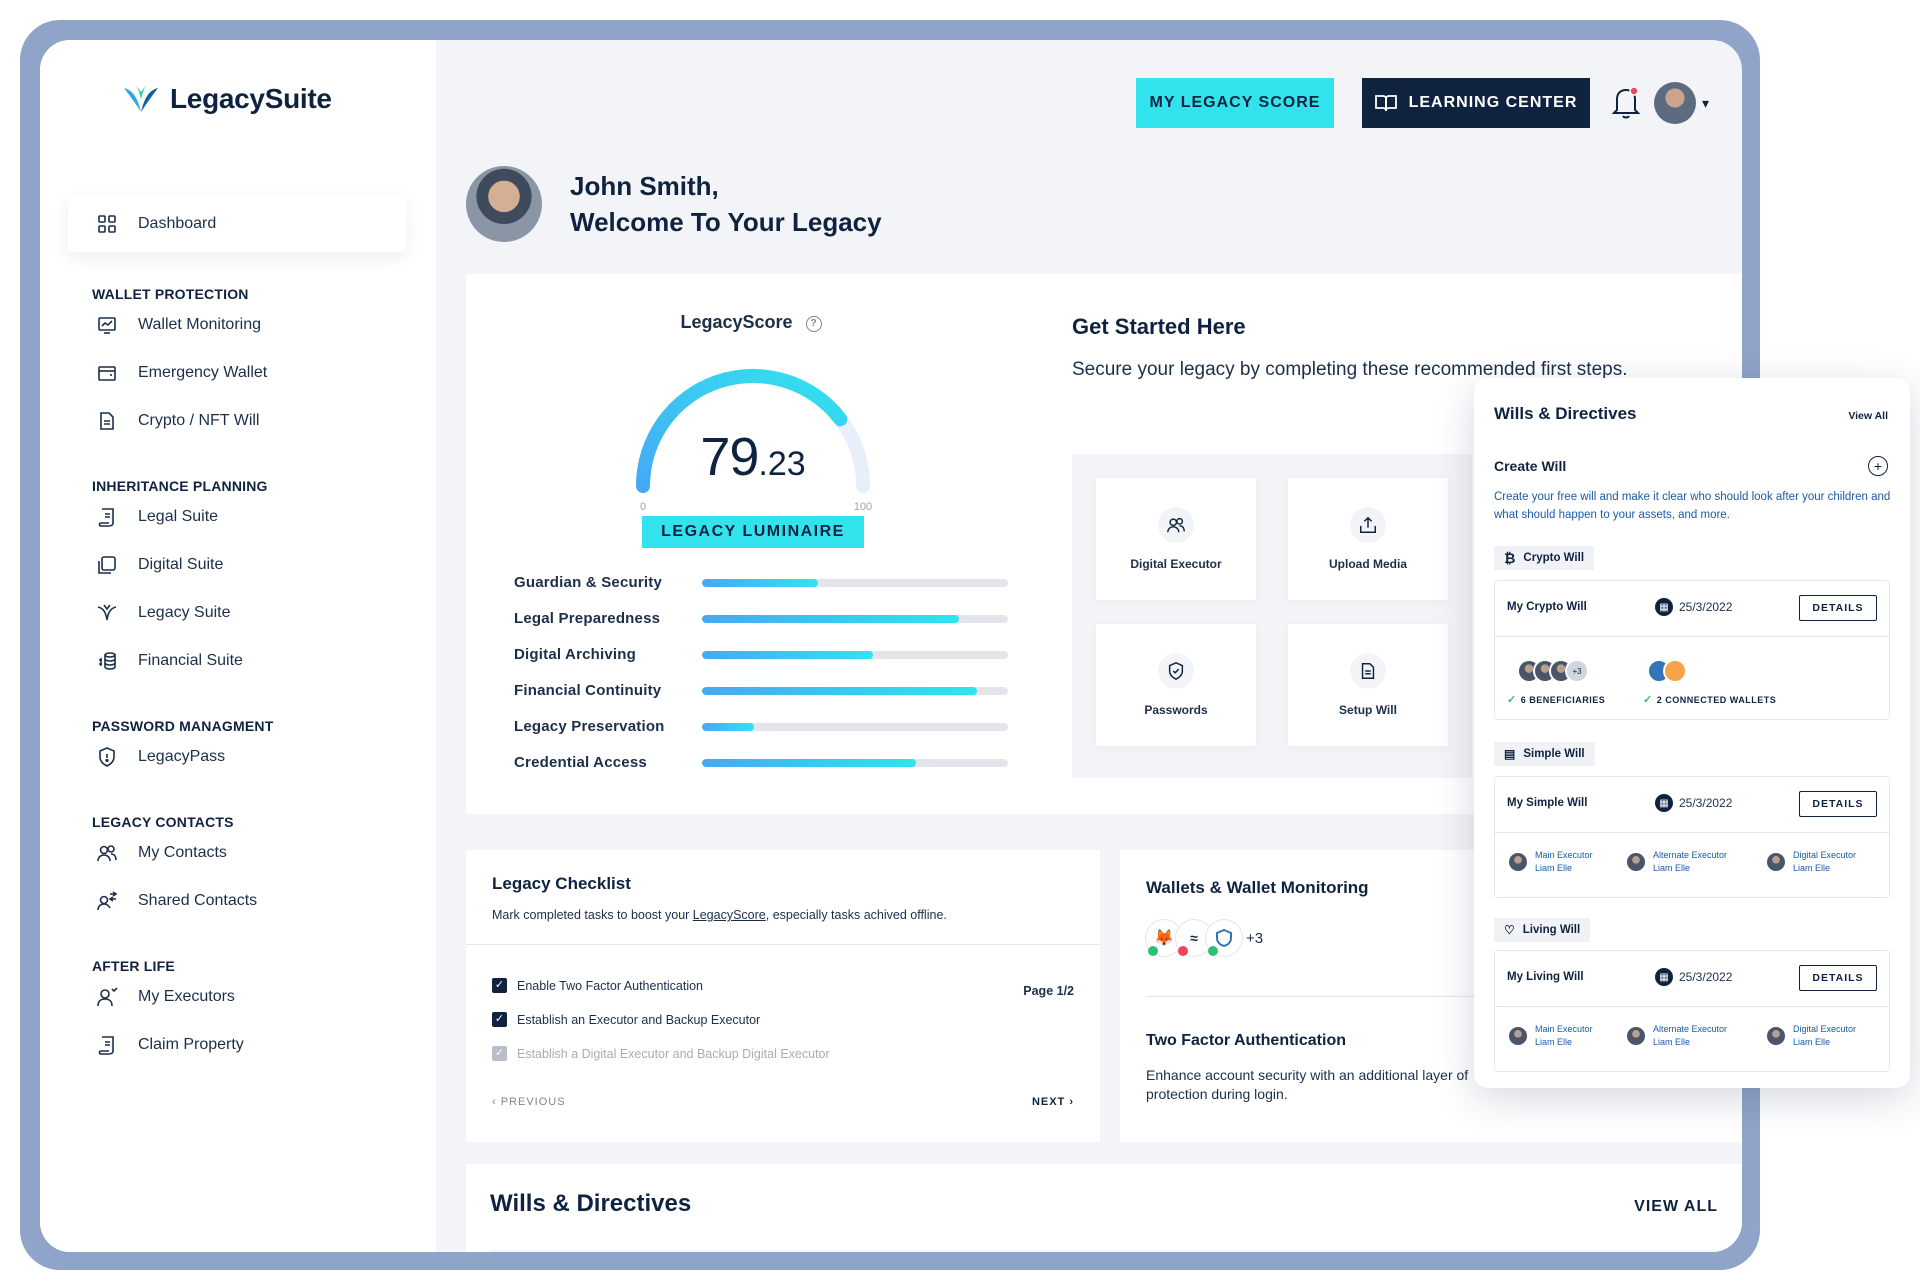 The width and height of the screenshot is (1920, 1287). I want to click on legacyscore-link: LegacyScore, so click(729, 915).